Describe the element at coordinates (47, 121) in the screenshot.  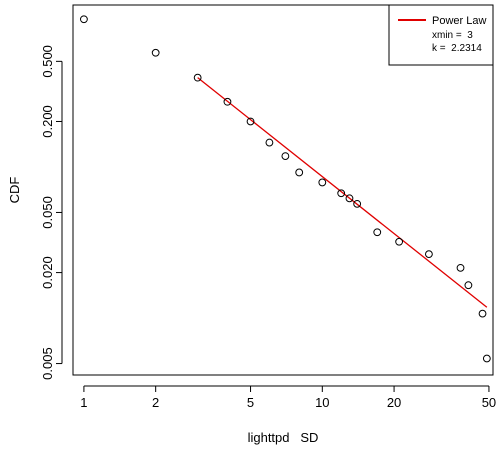
I see `y-tick-label: 0.200` at that location.